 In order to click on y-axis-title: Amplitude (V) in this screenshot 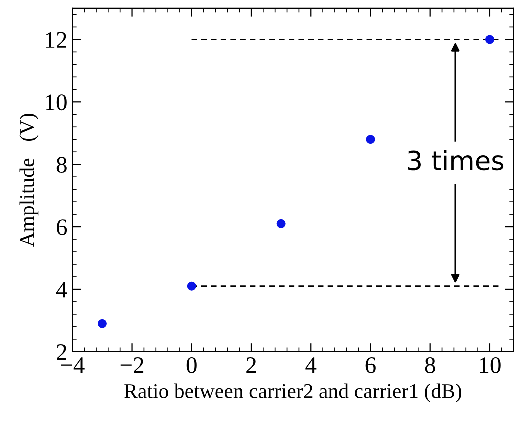, I will do `click(29, 181)`.